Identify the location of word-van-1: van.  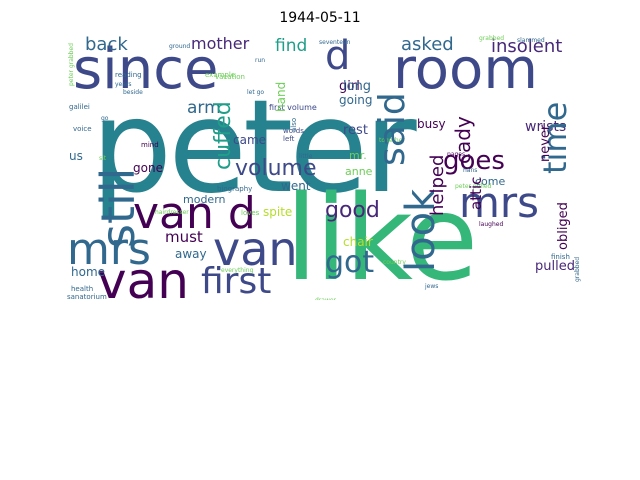
(255, 249).